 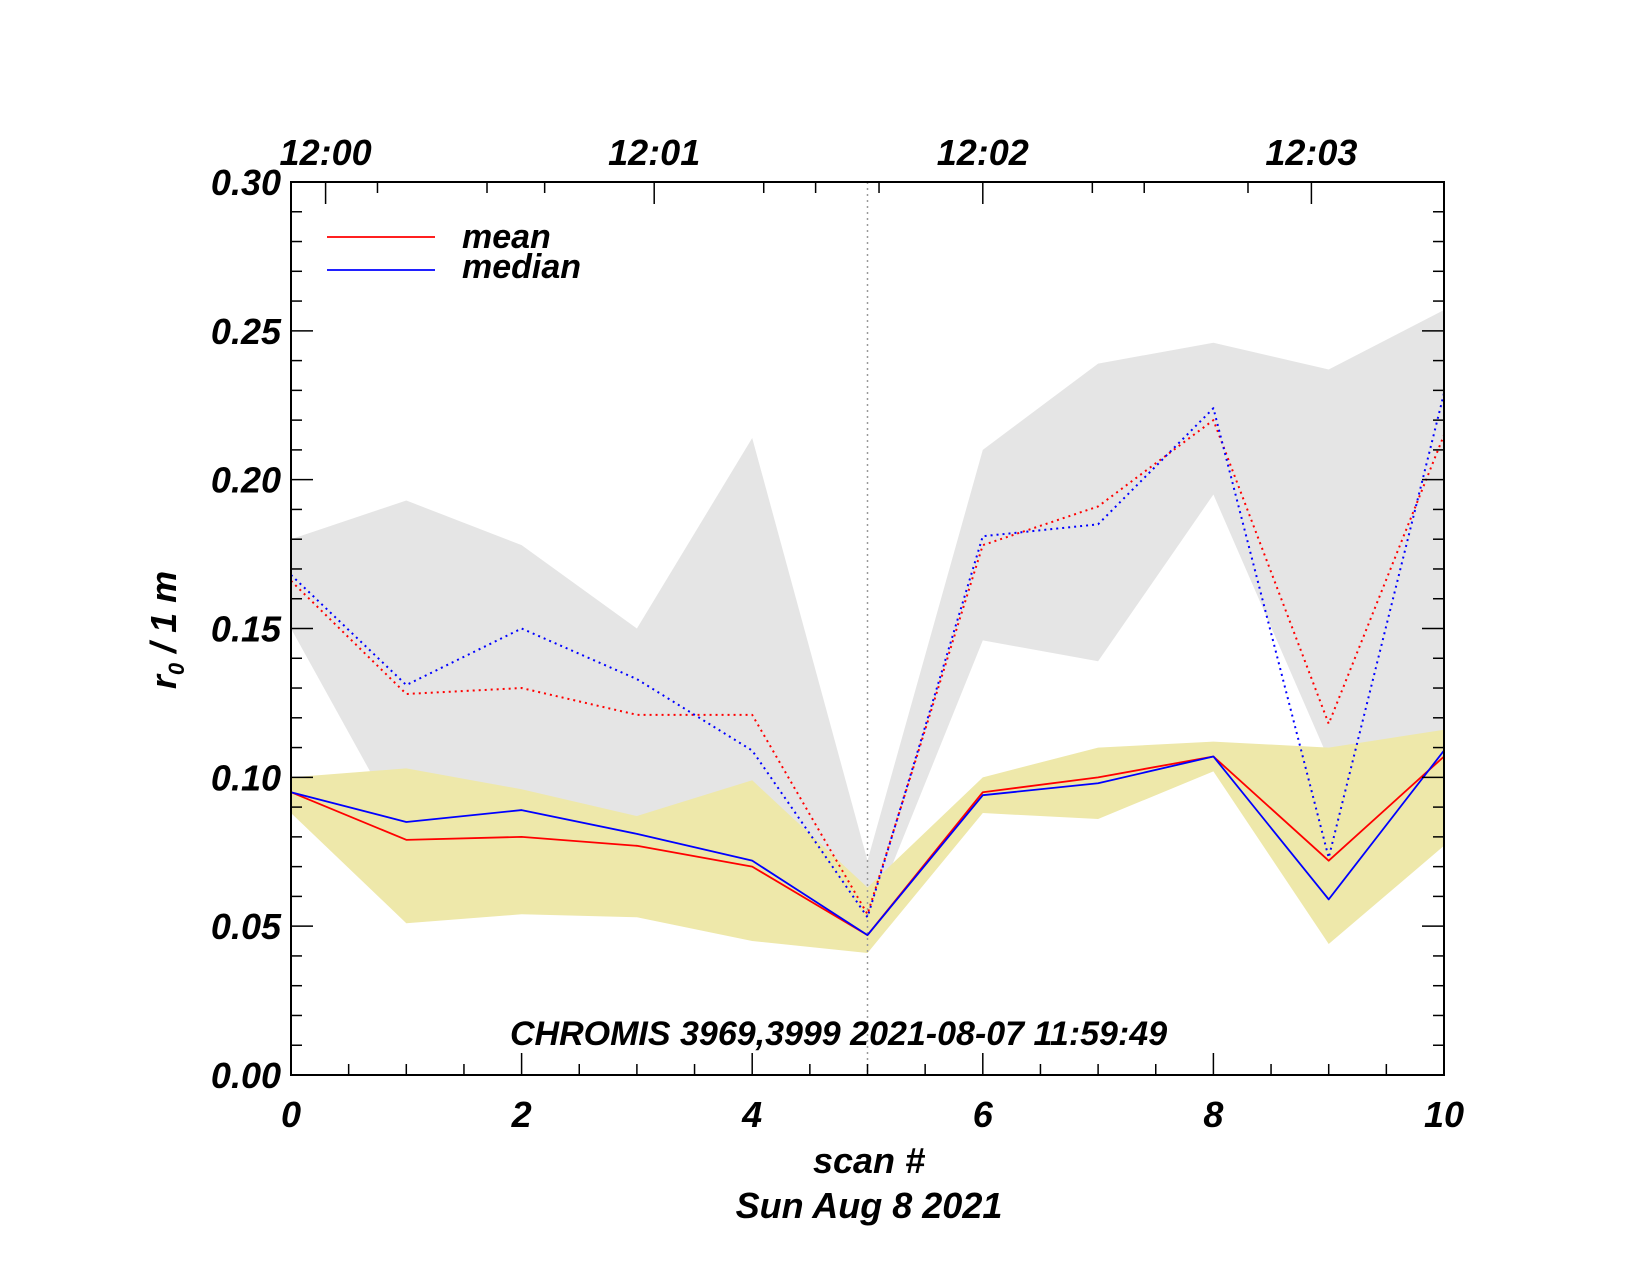 I want to click on x-tick-label: 8, so click(x=1213, y=1114).